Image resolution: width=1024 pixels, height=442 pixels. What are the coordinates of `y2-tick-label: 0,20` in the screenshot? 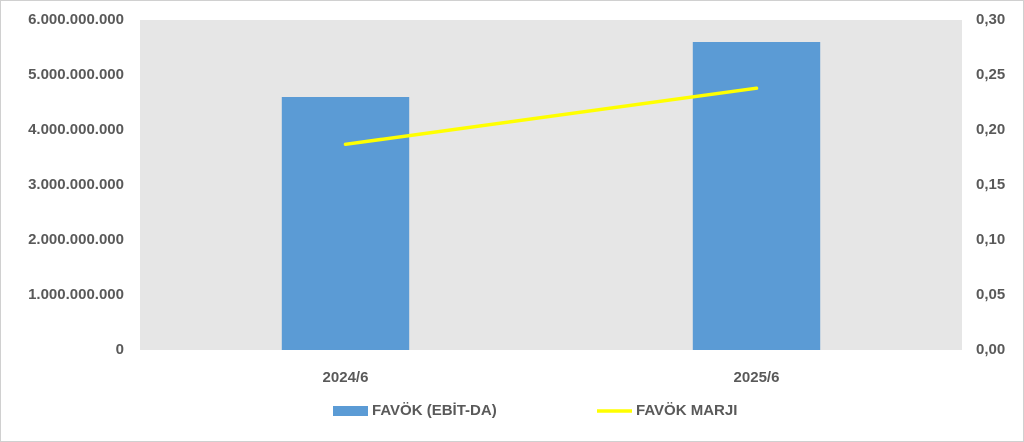 It's located at (990, 129).